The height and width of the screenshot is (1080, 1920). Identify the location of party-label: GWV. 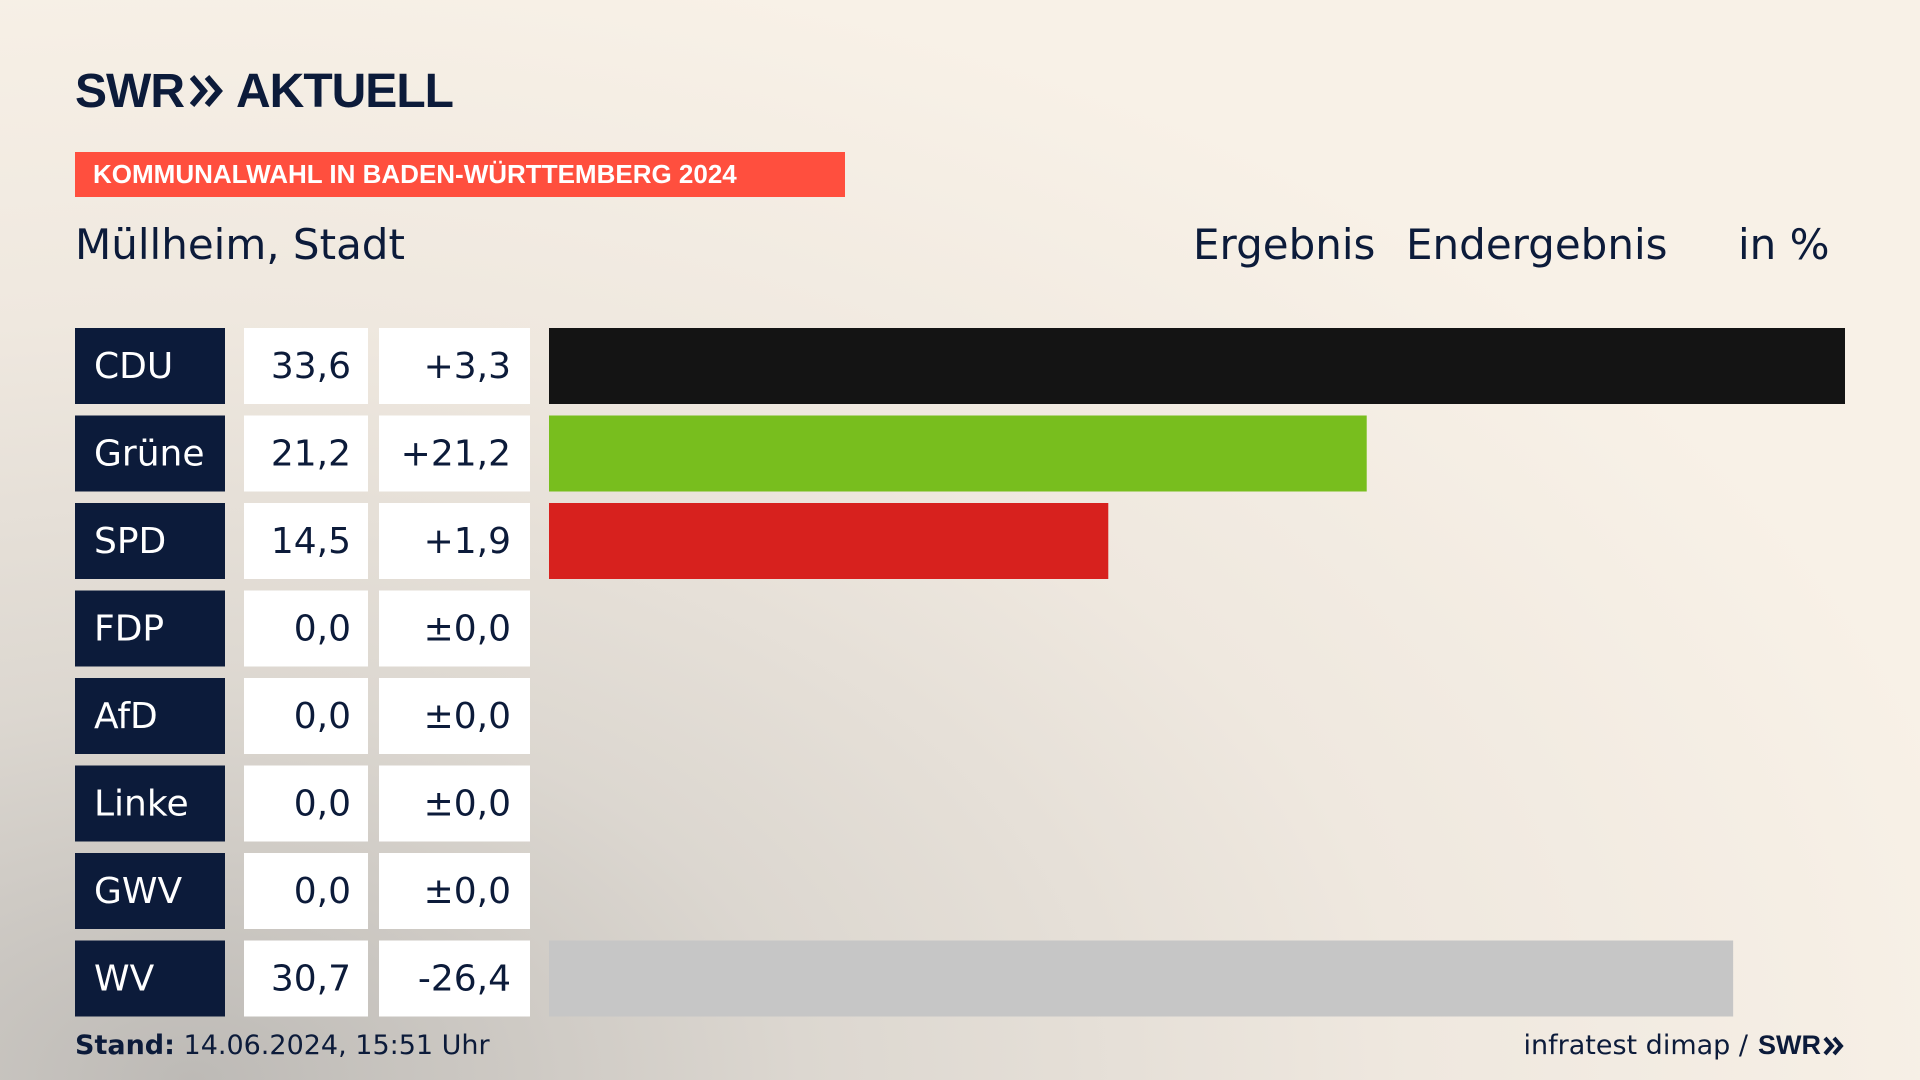
(138, 891).